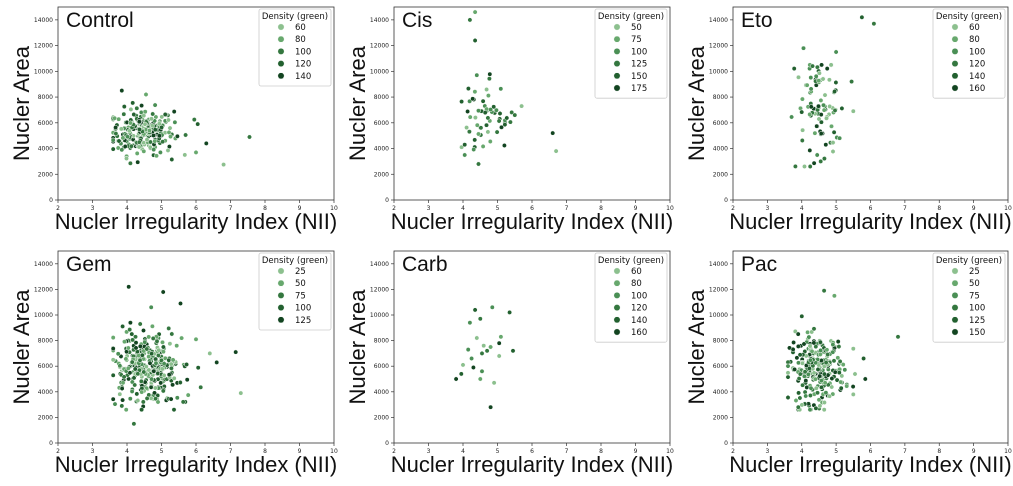  I want to click on legend-entry-label: 50, so click(974, 284).